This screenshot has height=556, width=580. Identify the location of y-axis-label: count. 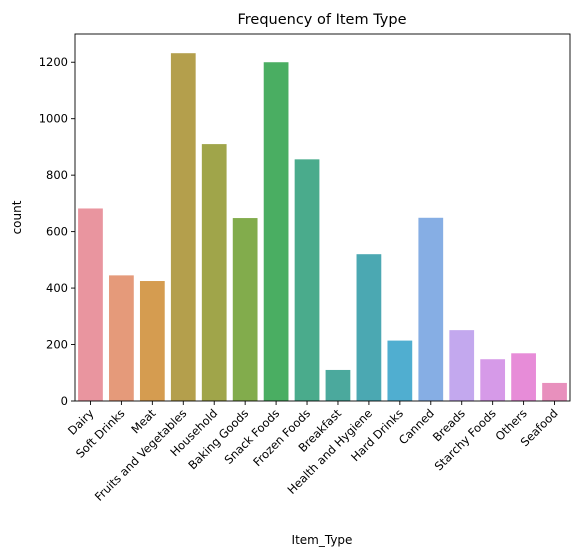
(17, 217).